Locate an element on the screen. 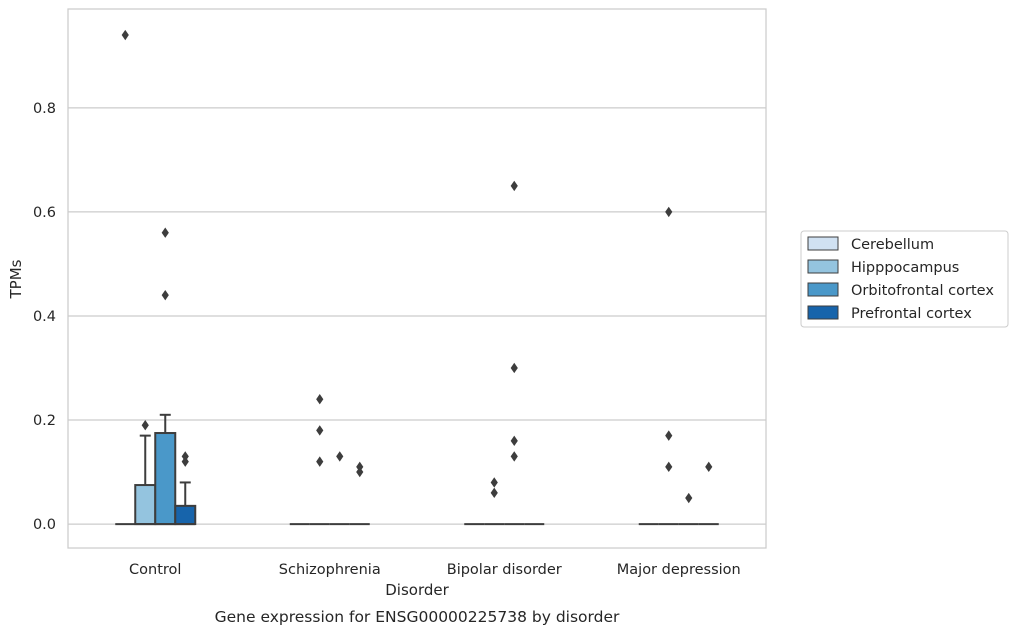 Image resolution: width=1018 pixels, height=634 pixels. y-tick-labels: 0.0 0.2 0.4 0.6 0.8 is located at coordinates (44, 317).